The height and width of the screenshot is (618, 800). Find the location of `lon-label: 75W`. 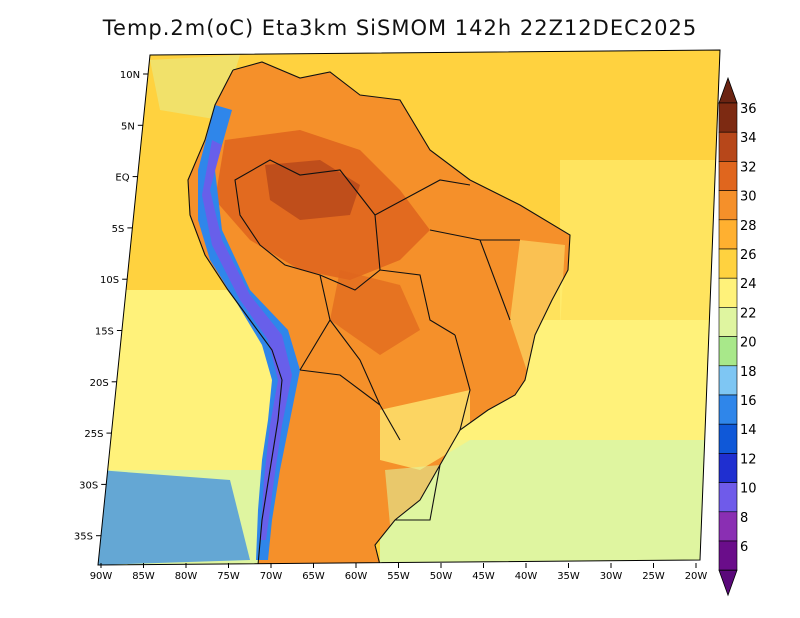

lon-label: 75W is located at coordinates (228, 576).